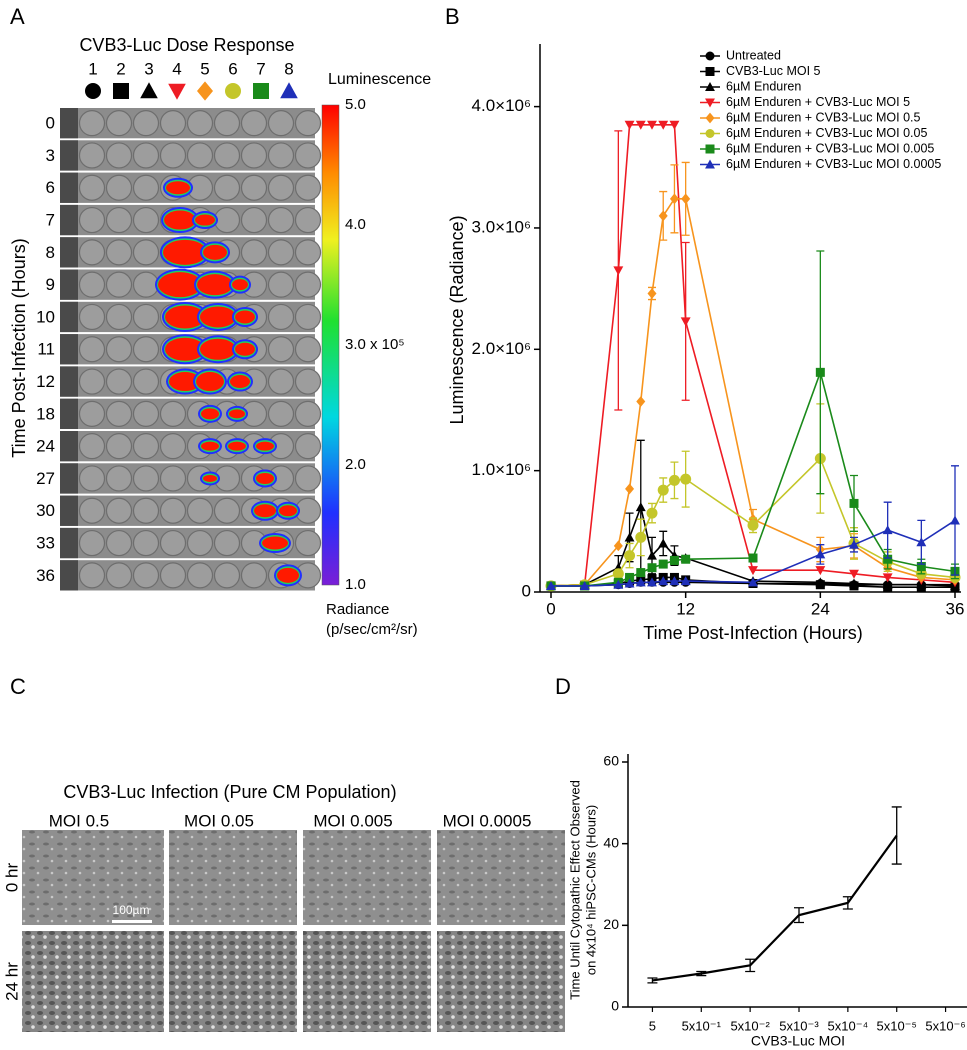 This screenshot has width=967, height=1050. I want to click on colorbar-label: 3.0 x 10⁵, so click(375, 344).